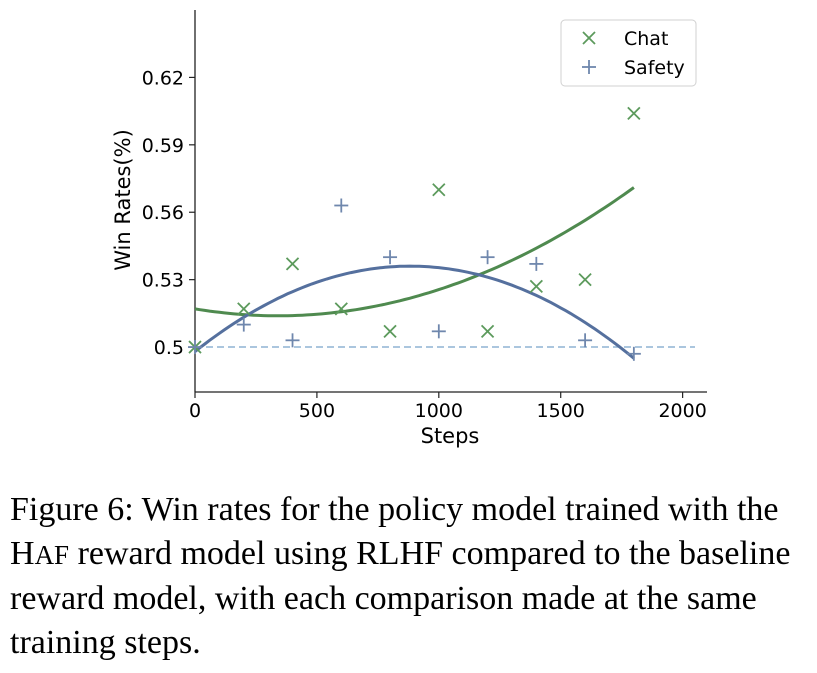  Describe the element at coordinates (450, 436) in the screenshot. I see `x-axis-label: Steps` at that location.